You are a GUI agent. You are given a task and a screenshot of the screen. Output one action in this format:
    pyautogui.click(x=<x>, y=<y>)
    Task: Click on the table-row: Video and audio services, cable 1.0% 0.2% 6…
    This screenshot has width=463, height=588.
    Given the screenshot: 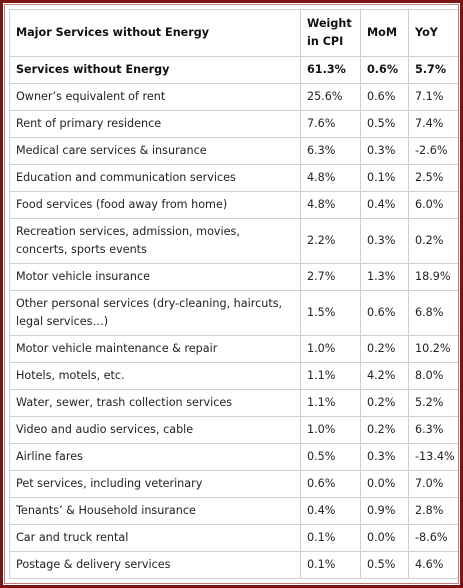 What is the action you would take?
    pyautogui.click(x=234, y=430)
    